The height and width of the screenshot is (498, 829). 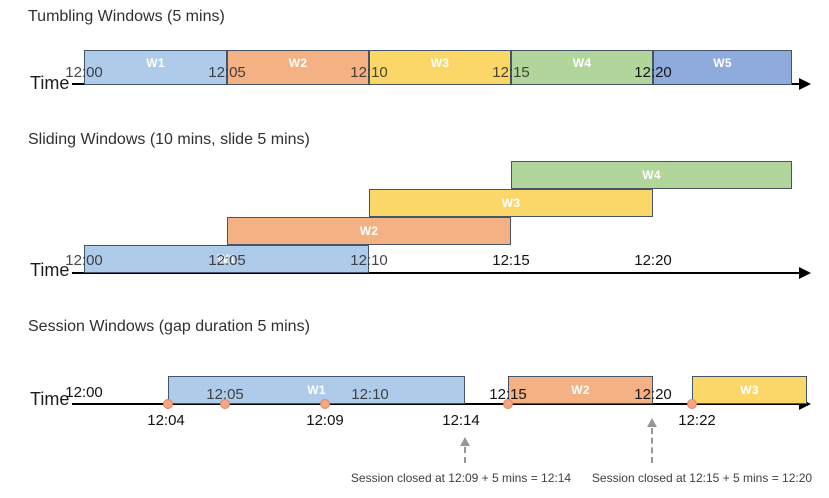 I want to click on tumbling-tick-1210: 12:10, so click(x=369, y=72).